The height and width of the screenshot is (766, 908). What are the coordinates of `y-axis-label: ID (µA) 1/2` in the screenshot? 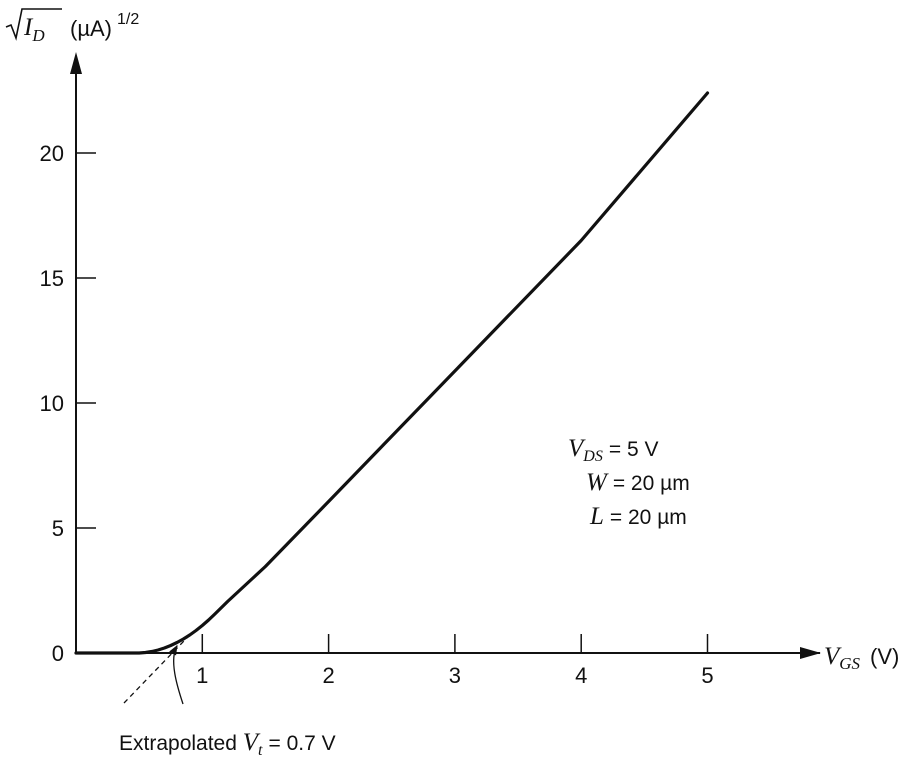 It's located at (72, 26).